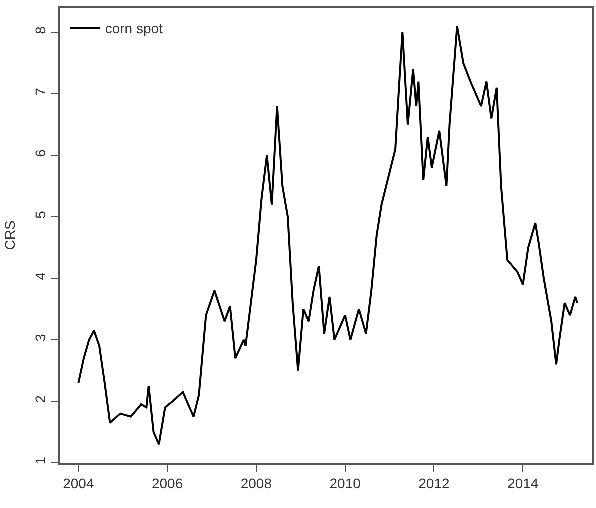 This screenshot has height=508, width=596. I want to click on y-tick-label: 8, so click(40, 30).